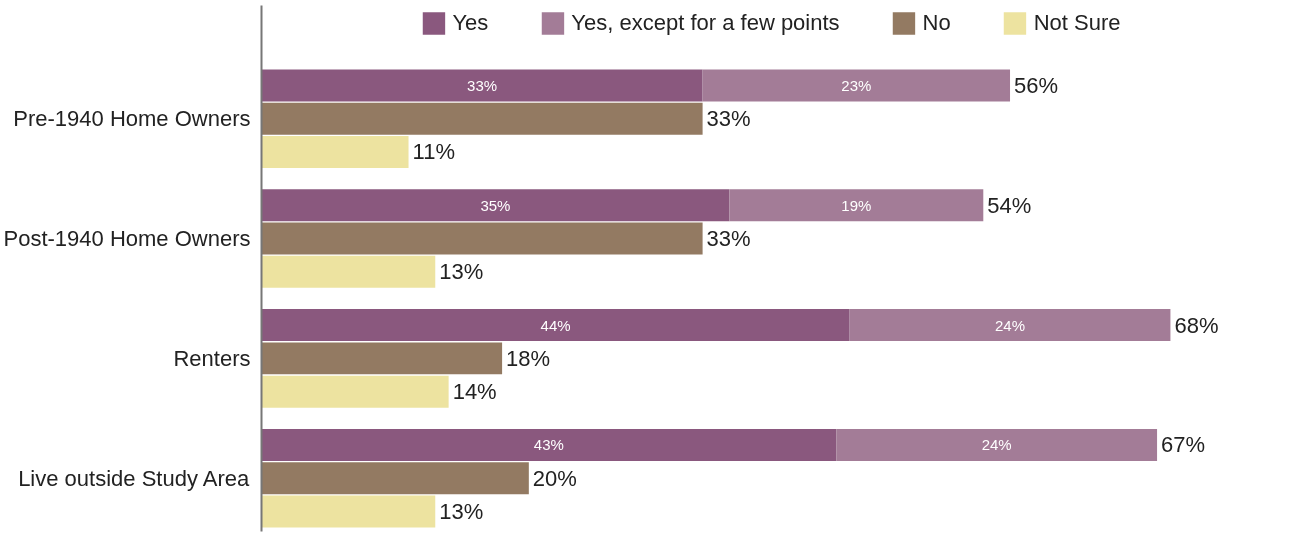  What do you see at coordinates (127, 239) in the screenshot?
I see `y-tick-label: Post-1940 Home Owners` at bounding box center [127, 239].